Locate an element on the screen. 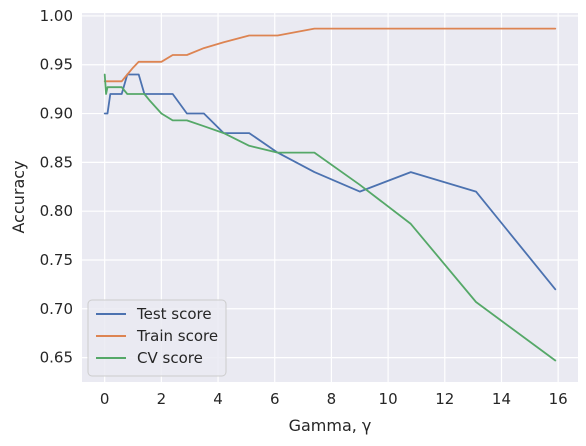 Image resolution: width=586 pixels, height=446 pixels. x-tick-label: 8 is located at coordinates (332, 399).